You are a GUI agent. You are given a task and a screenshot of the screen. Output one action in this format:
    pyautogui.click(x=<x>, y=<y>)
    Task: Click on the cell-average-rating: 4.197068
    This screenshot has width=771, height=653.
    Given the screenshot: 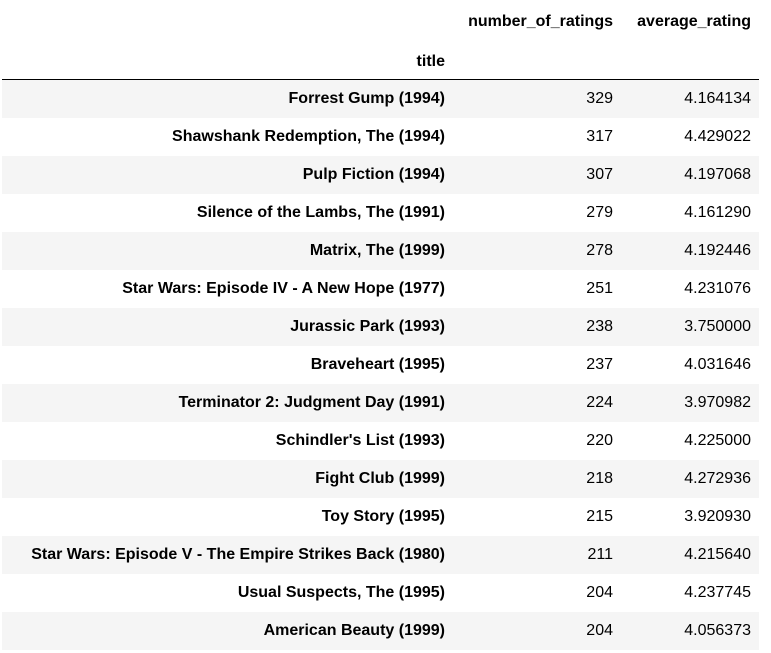 What is the action you would take?
    pyautogui.click(x=717, y=174)
    